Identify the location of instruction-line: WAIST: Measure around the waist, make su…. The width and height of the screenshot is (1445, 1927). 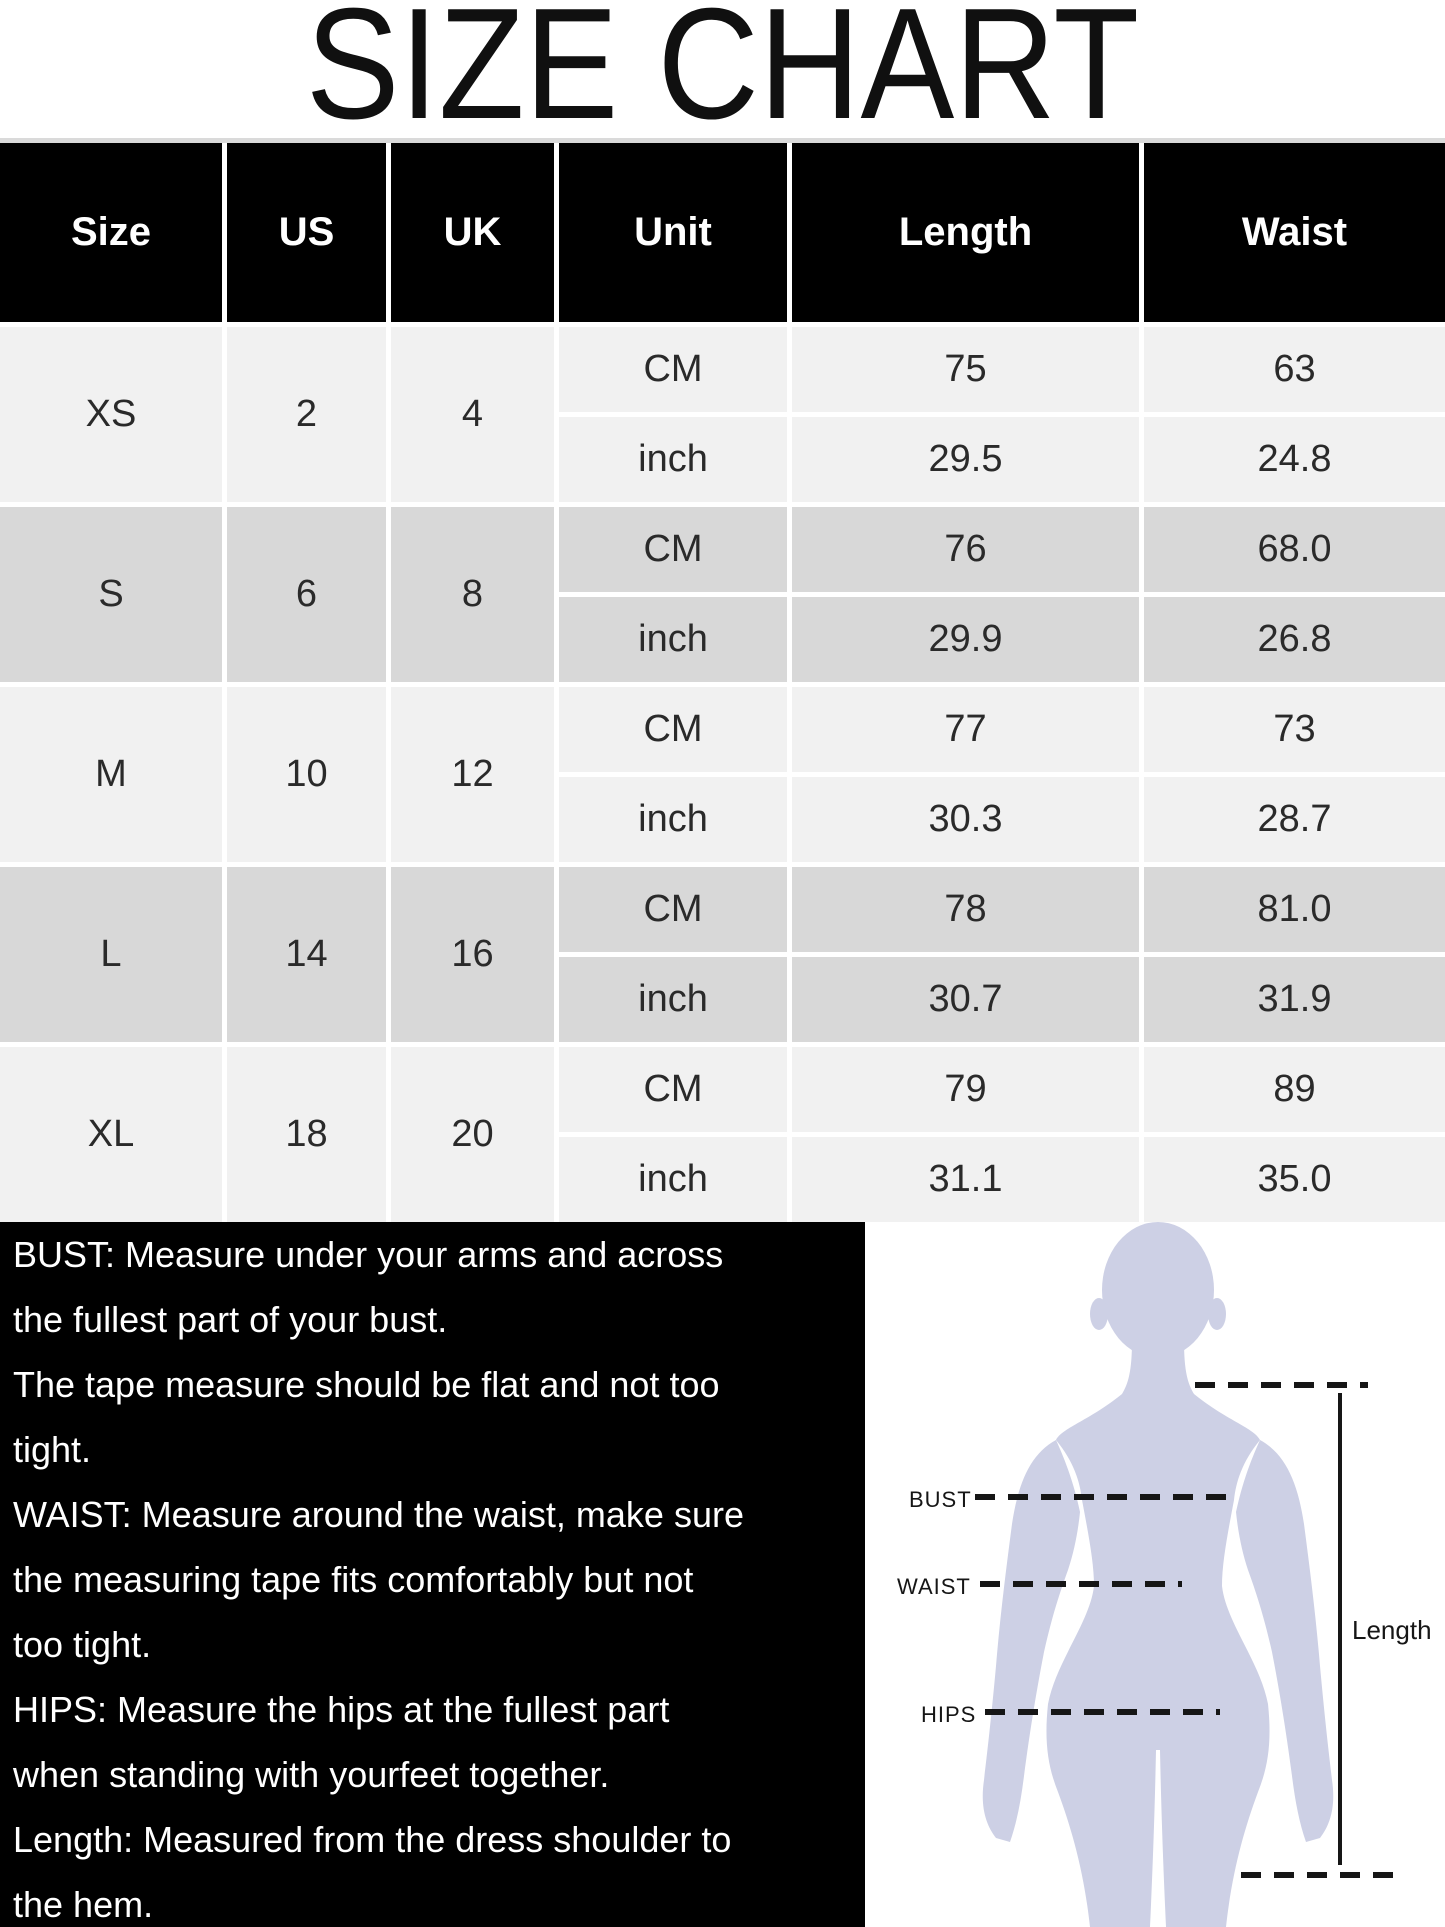
(378, 1514).